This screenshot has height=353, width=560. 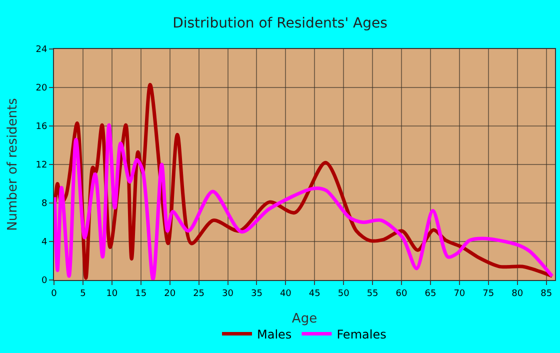 What do you see at coordinates (228, 293) in the screenshot?
I see `x-tick-label: 30` at bounding box center [228, 293].